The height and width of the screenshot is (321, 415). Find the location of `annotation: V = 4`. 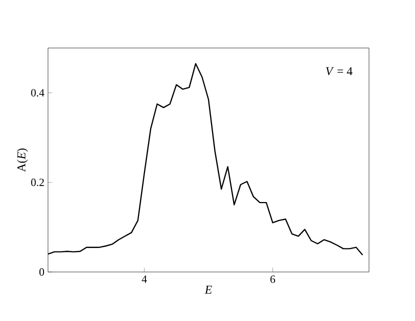

annotation: V = 4 is located at coordinates (339, 71).